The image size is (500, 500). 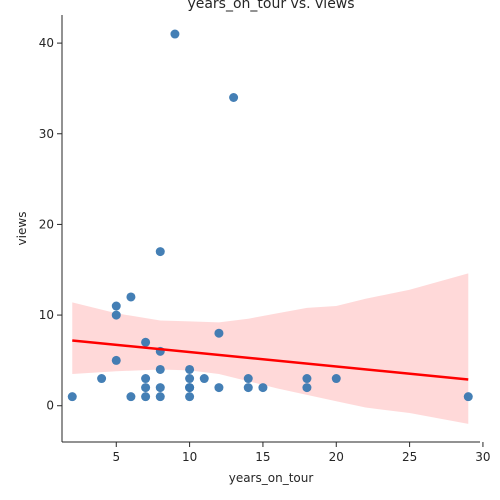 I want to click on regression-line, so click(x=270, y=360).